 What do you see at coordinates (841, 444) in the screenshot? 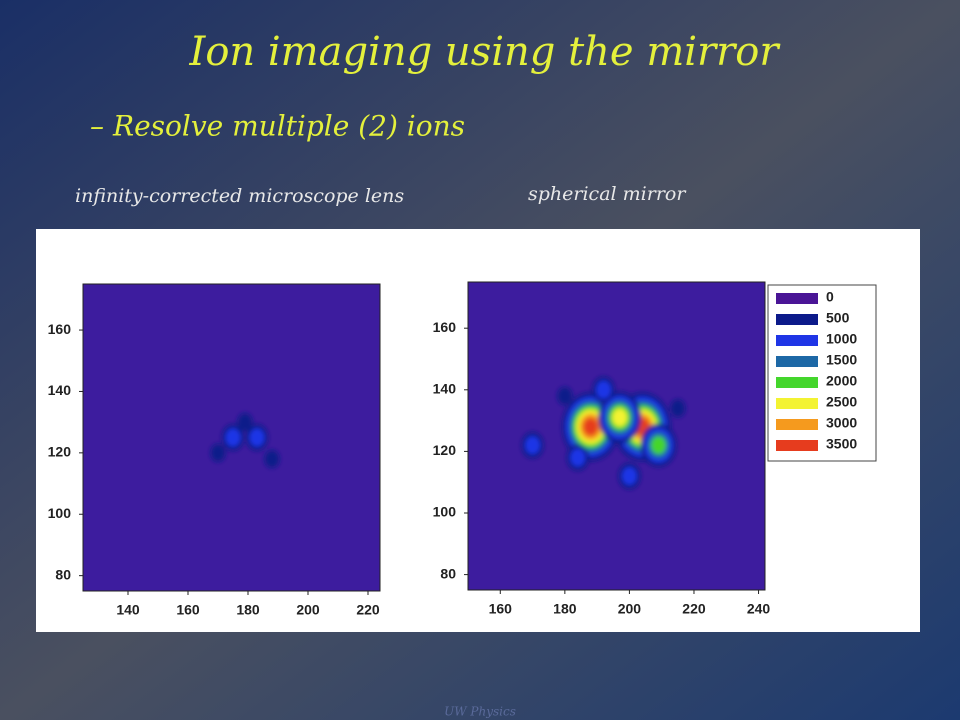
I see `legend-label: 3500` at bounding box center [841, 444].